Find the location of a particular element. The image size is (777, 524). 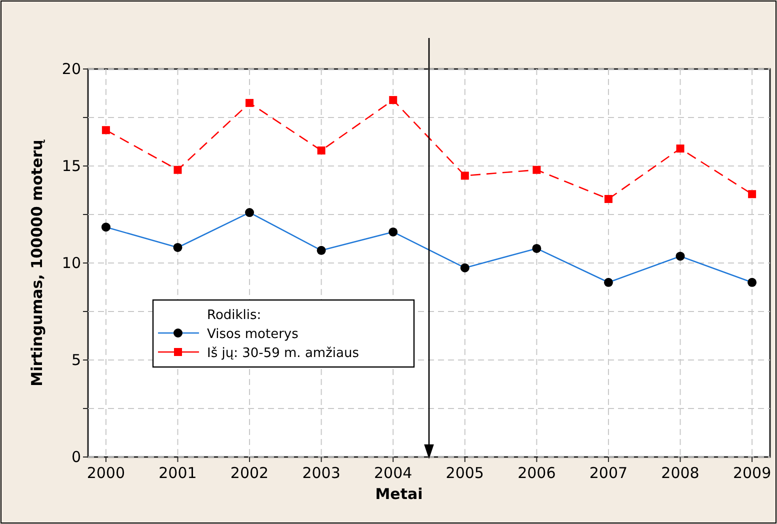

y-tick-label: 5 is located at coordinates (76, 360).